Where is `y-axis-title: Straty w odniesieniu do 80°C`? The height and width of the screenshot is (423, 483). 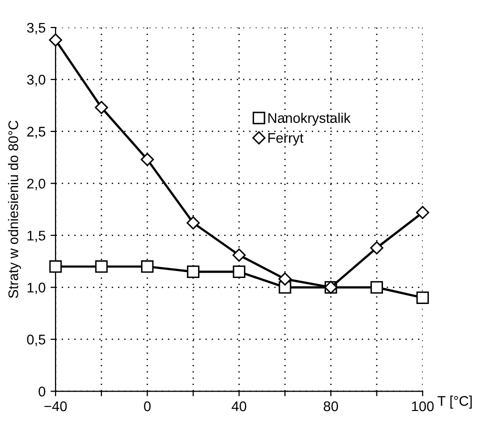
y-axis-title: Straty w odniesieniu do 80°C is located at coordinates (14, 209).